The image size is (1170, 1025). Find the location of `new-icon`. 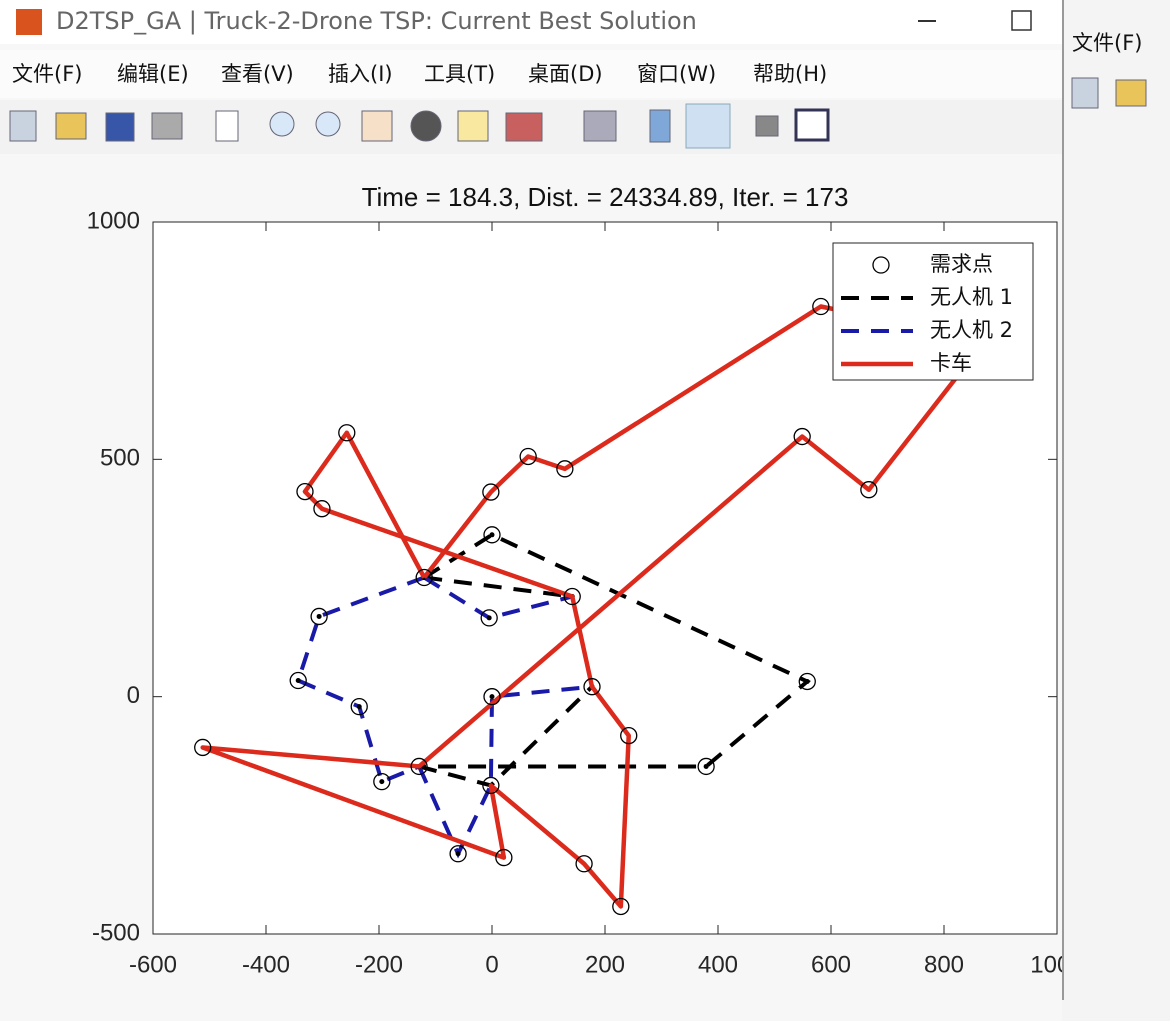

new-icon is located at coordinates (23, 126).